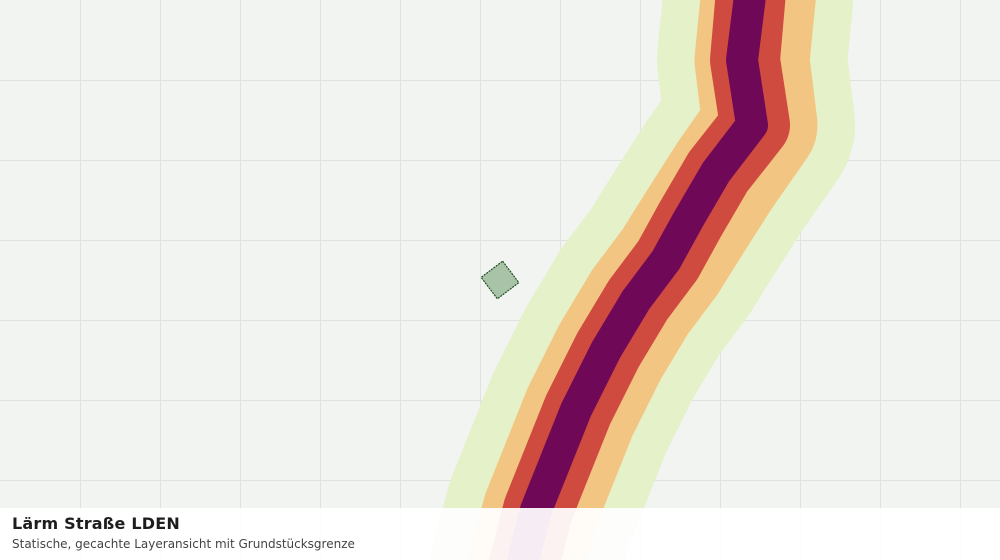  Describe the element at coordinates (500, 280) in the screenshot. I see `parcel-boundary` at that location.